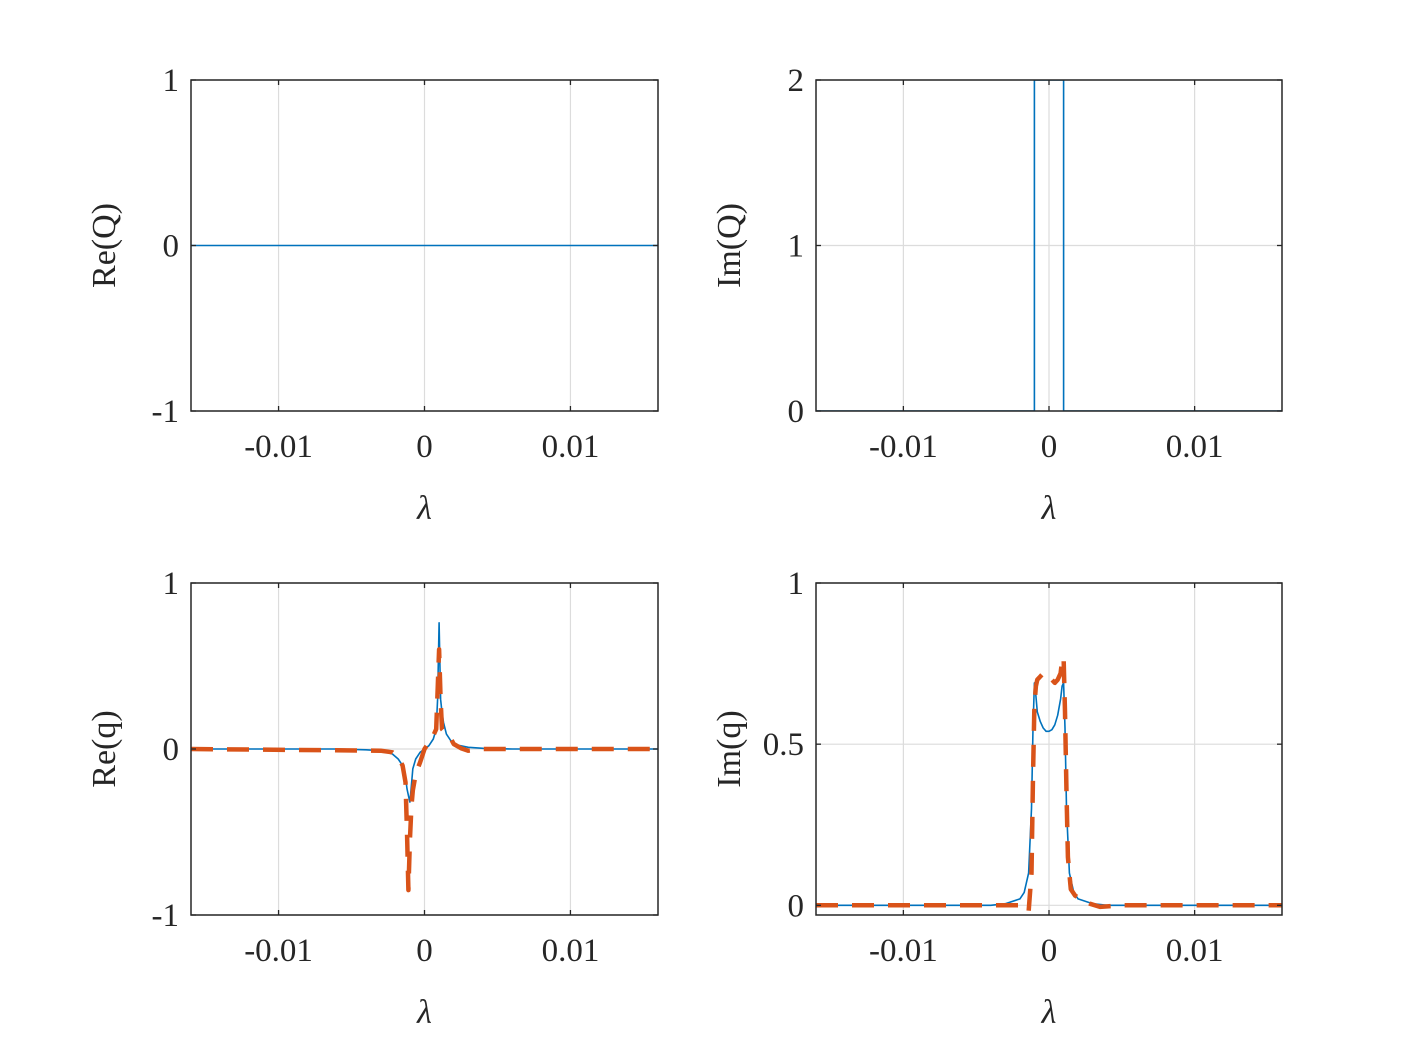  I want to click on y-tick-label-im-q-0: 0, so click(796, 906).